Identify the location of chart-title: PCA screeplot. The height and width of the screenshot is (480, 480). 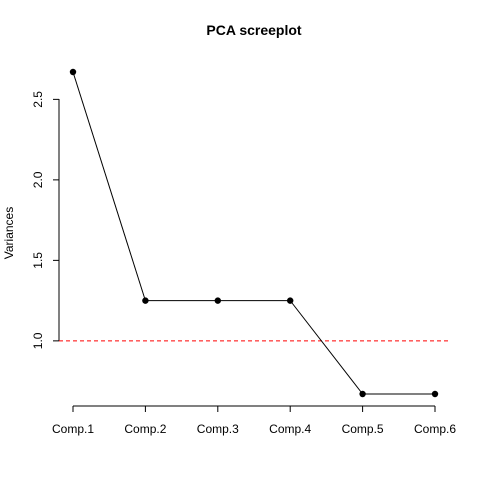
(254, 30).